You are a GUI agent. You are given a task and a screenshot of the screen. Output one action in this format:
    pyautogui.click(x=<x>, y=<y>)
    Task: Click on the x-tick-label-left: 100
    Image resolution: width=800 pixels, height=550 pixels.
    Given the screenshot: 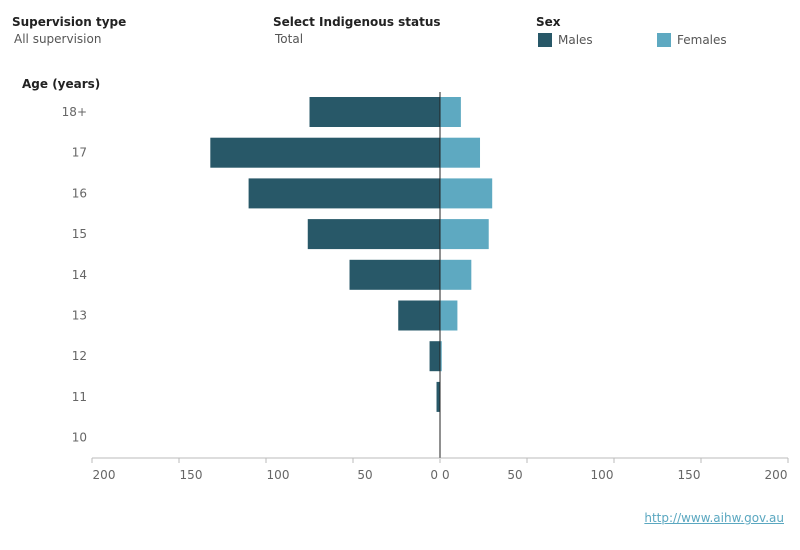 What is the action you would take?
    pyautogui.click(x=278, y=475)
    